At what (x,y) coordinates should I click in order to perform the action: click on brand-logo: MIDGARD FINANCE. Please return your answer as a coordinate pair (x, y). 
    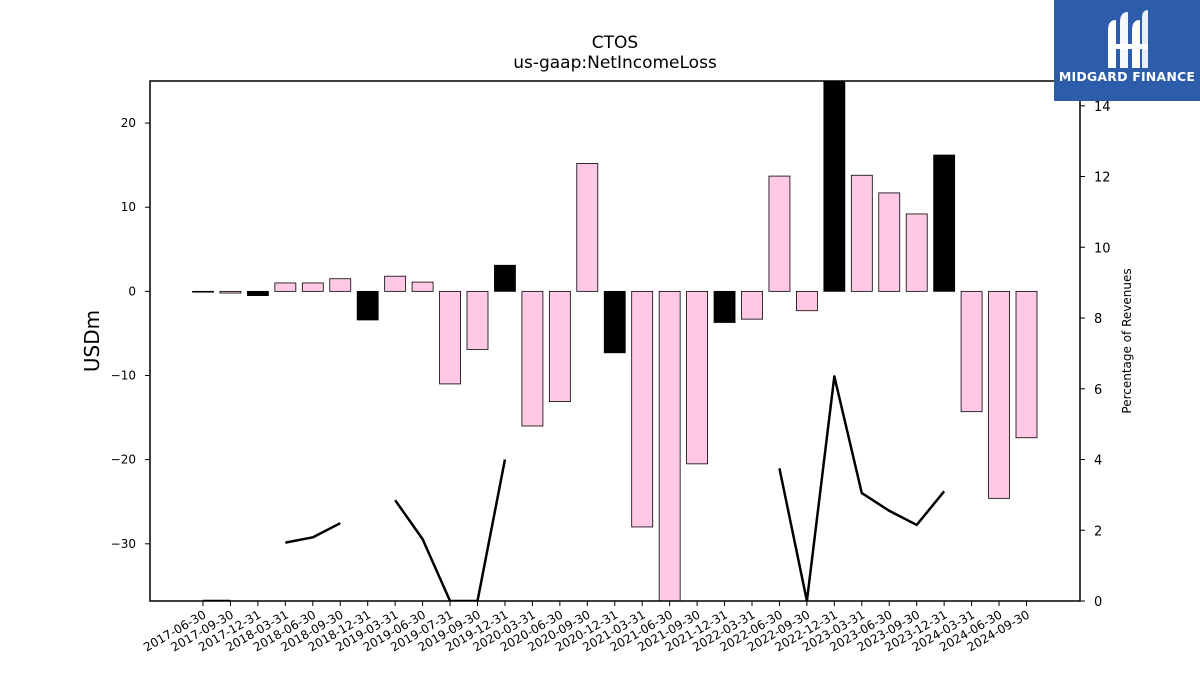
    Looking at the image, I should click on (1127, 50).